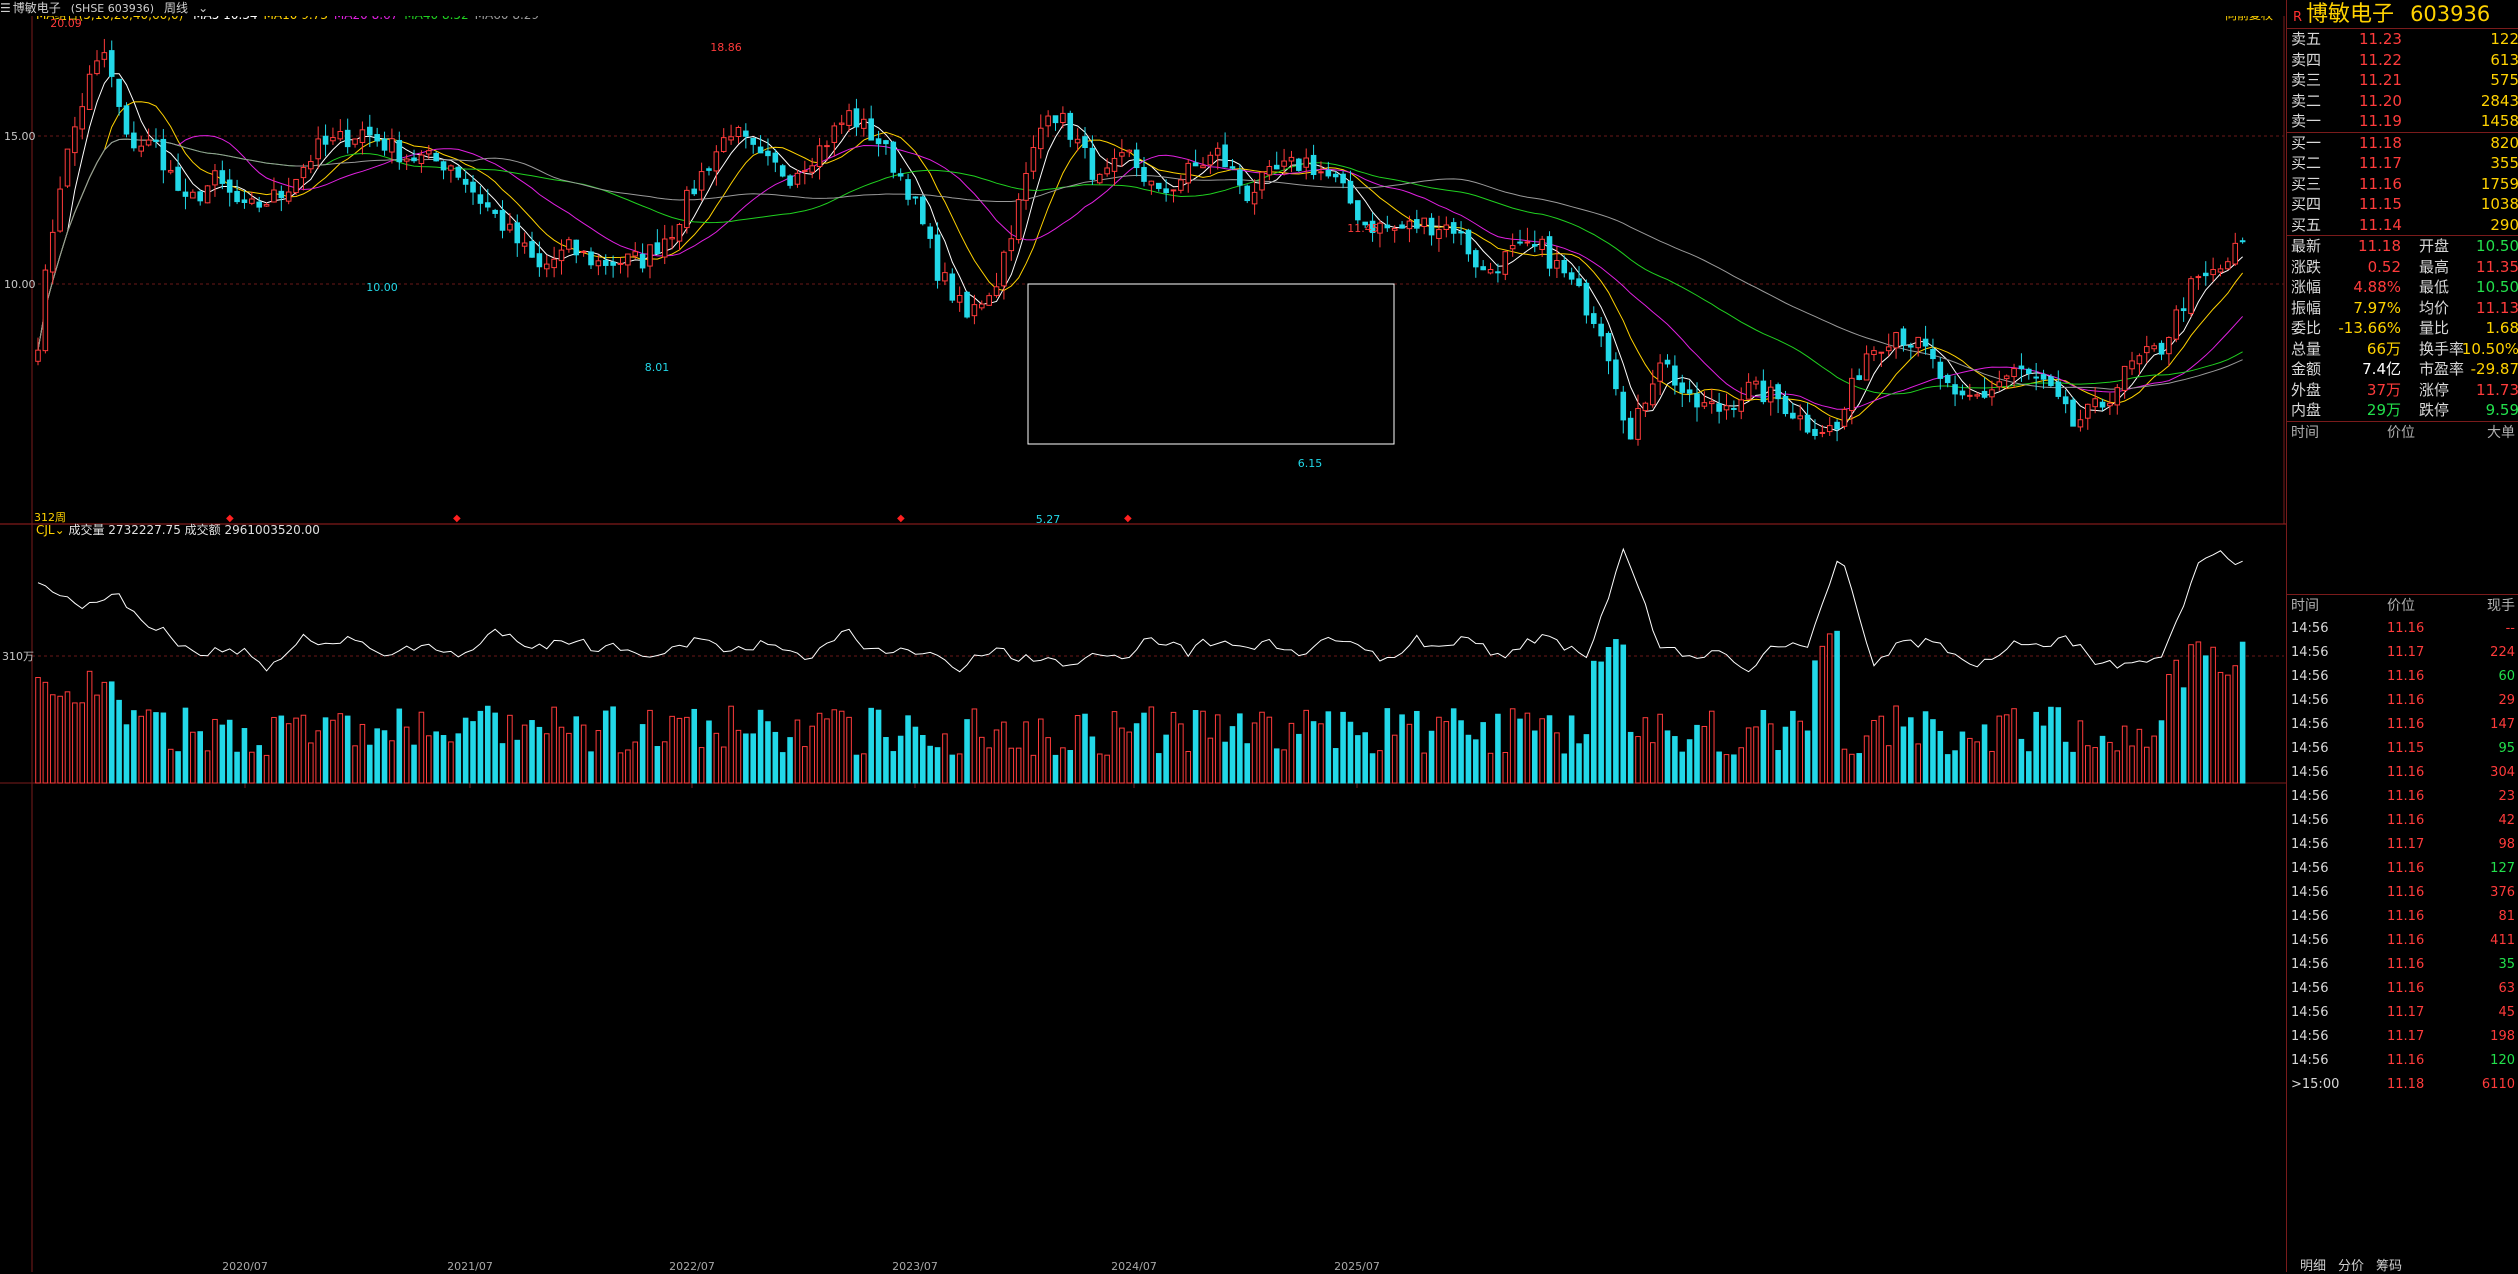  Describe the element at coordinates (2306, 266) in the screenshot. I see `stat-label: 涨跌` at that location.